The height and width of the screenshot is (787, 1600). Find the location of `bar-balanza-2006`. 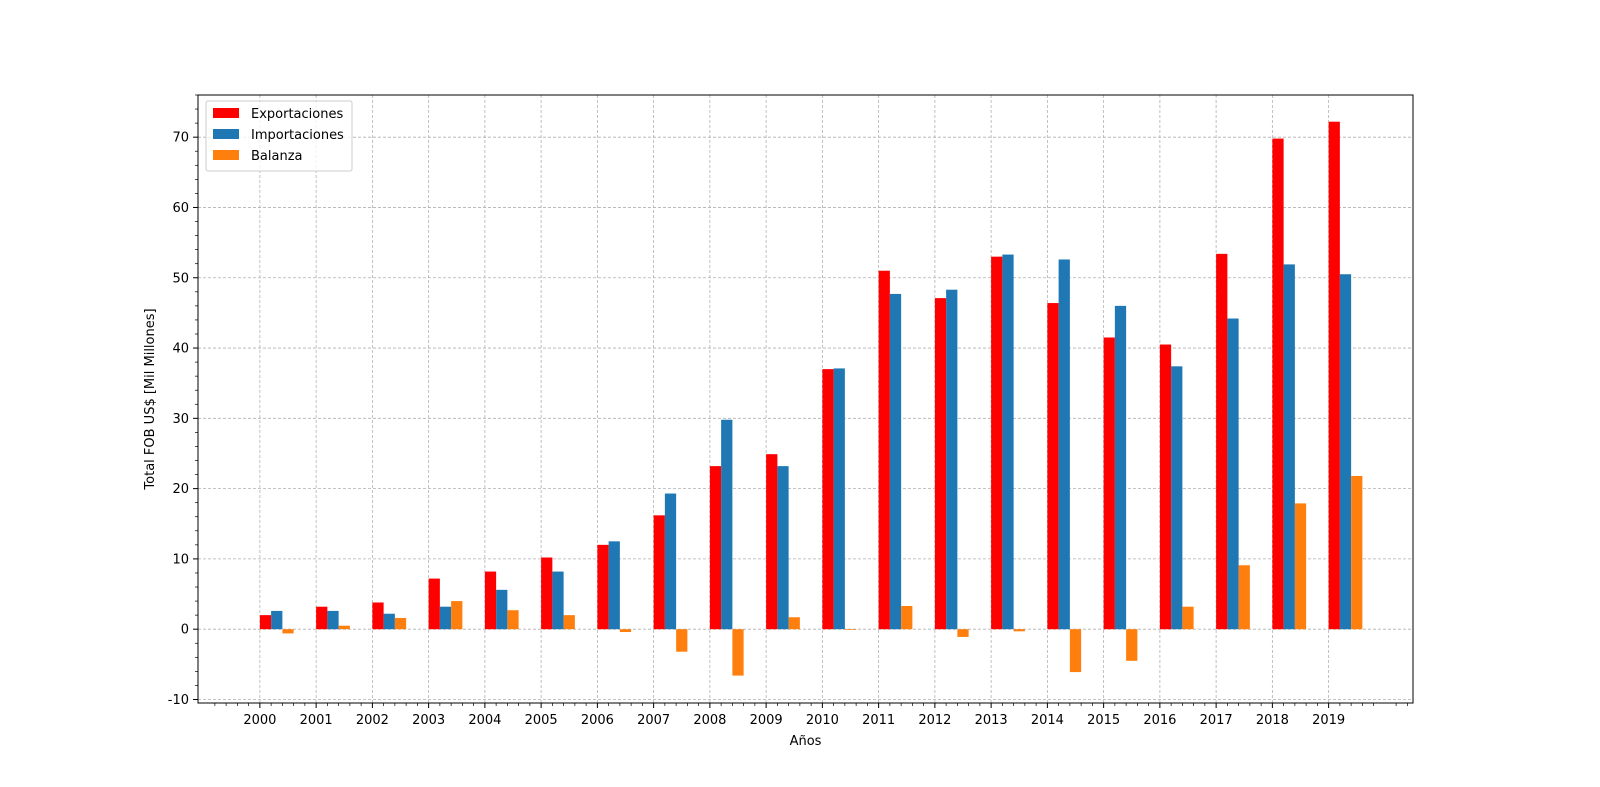

bar-balanza-2006 is located at coordinates (625, 631).